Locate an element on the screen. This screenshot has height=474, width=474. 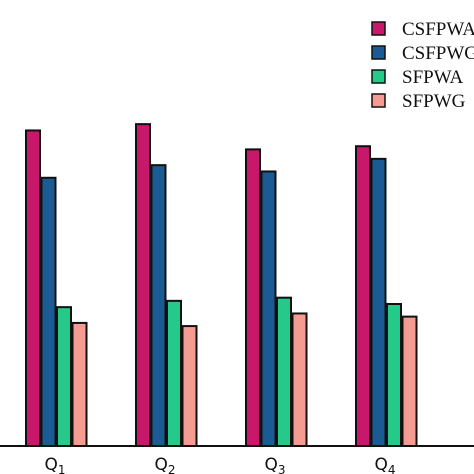
tick-label-q2: Q2 is located at coordinates (164, 464).